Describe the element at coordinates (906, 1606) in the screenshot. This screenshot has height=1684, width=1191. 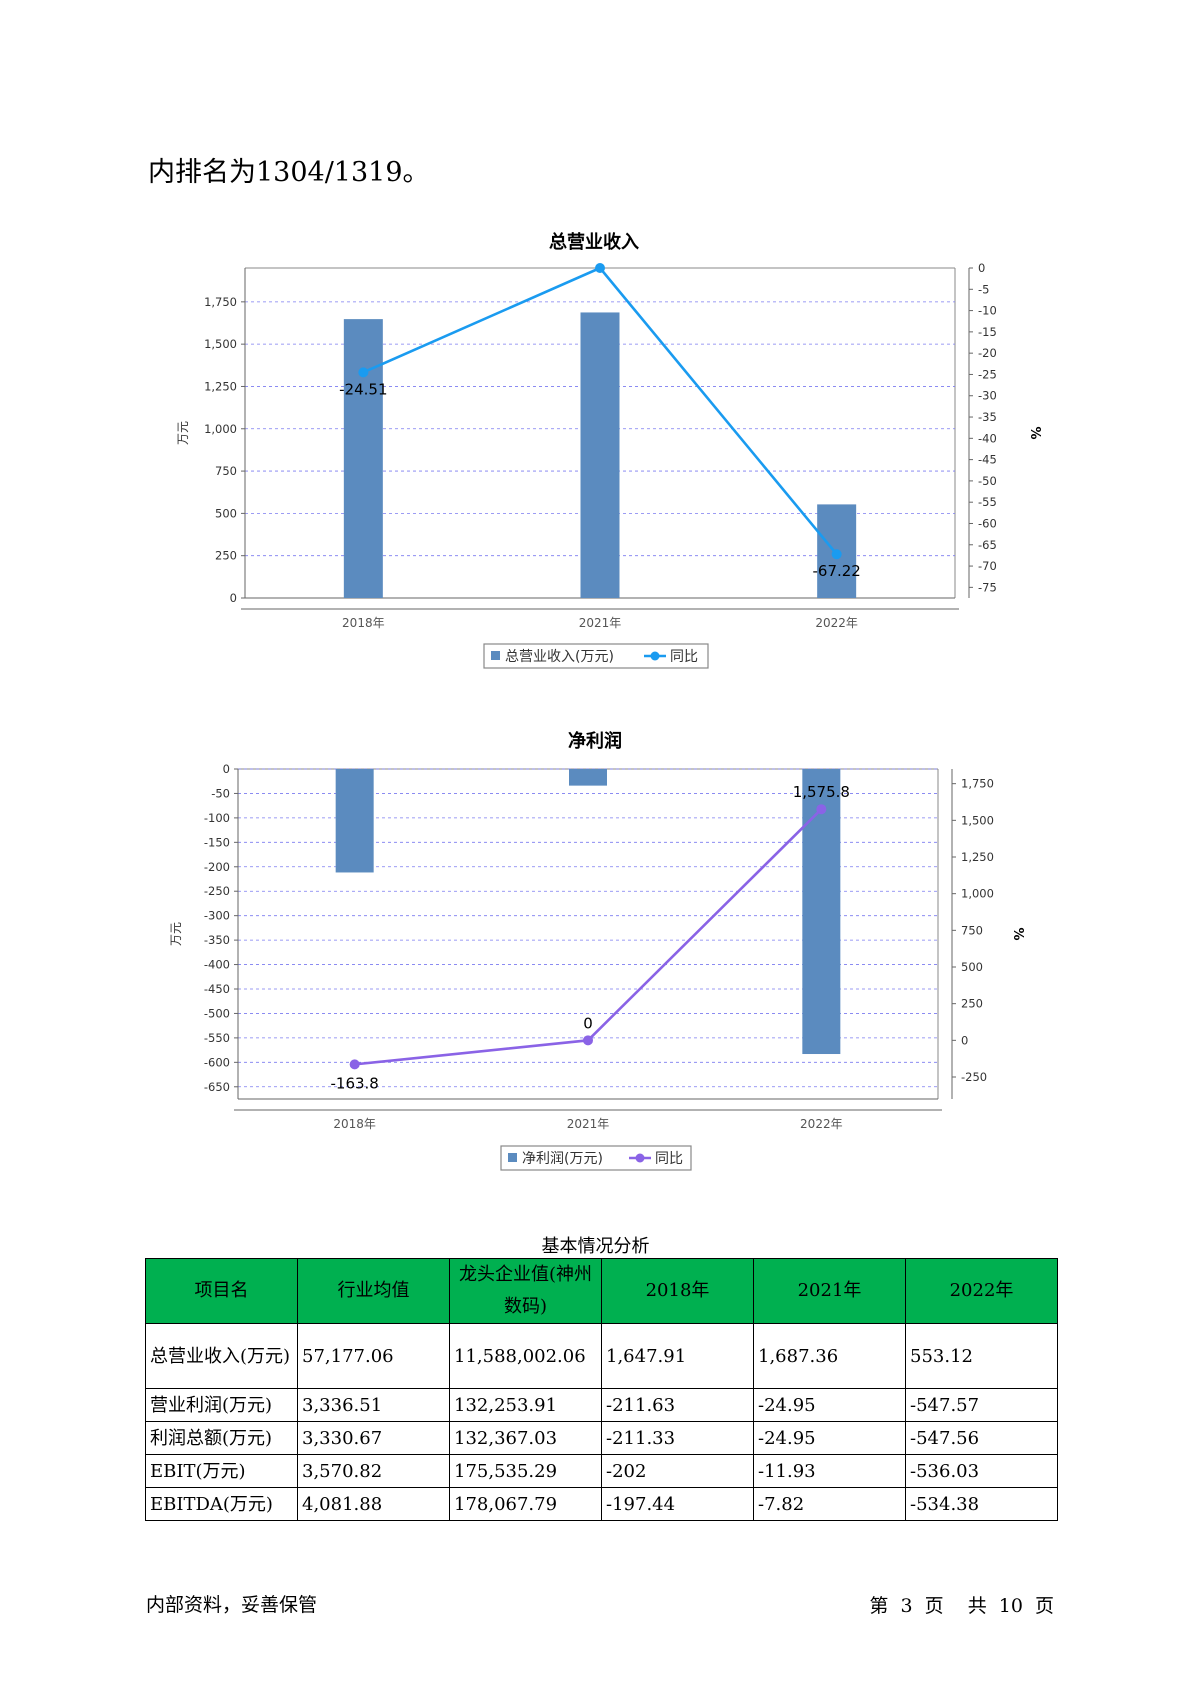
I see `page-current: 3` at that location.